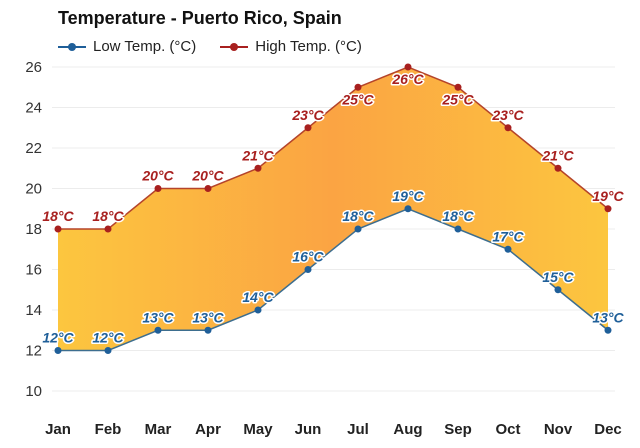  What do you see at coordinates (407, 429) in the screenshot?
I see `x-tick-label: Aug` at bounding box center [407, 429].